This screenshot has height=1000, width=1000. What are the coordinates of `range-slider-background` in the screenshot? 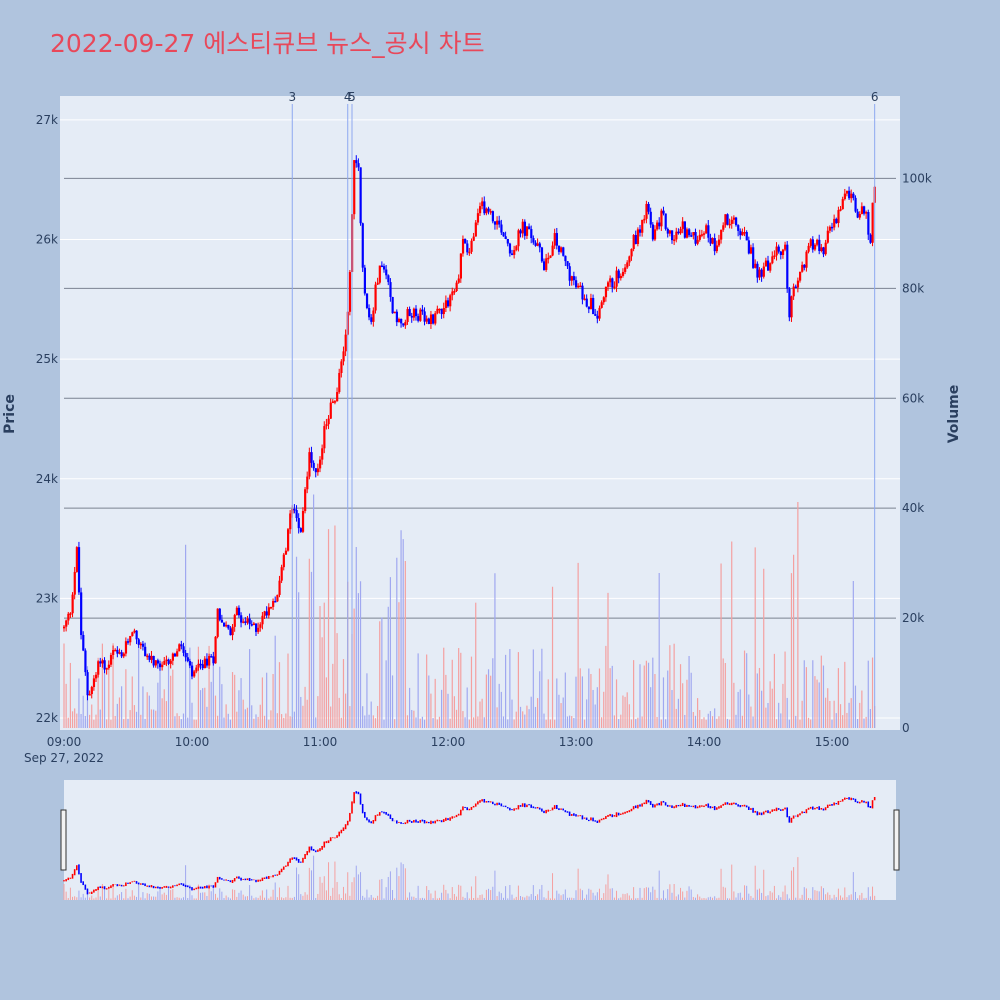 It's located at (480, 840).